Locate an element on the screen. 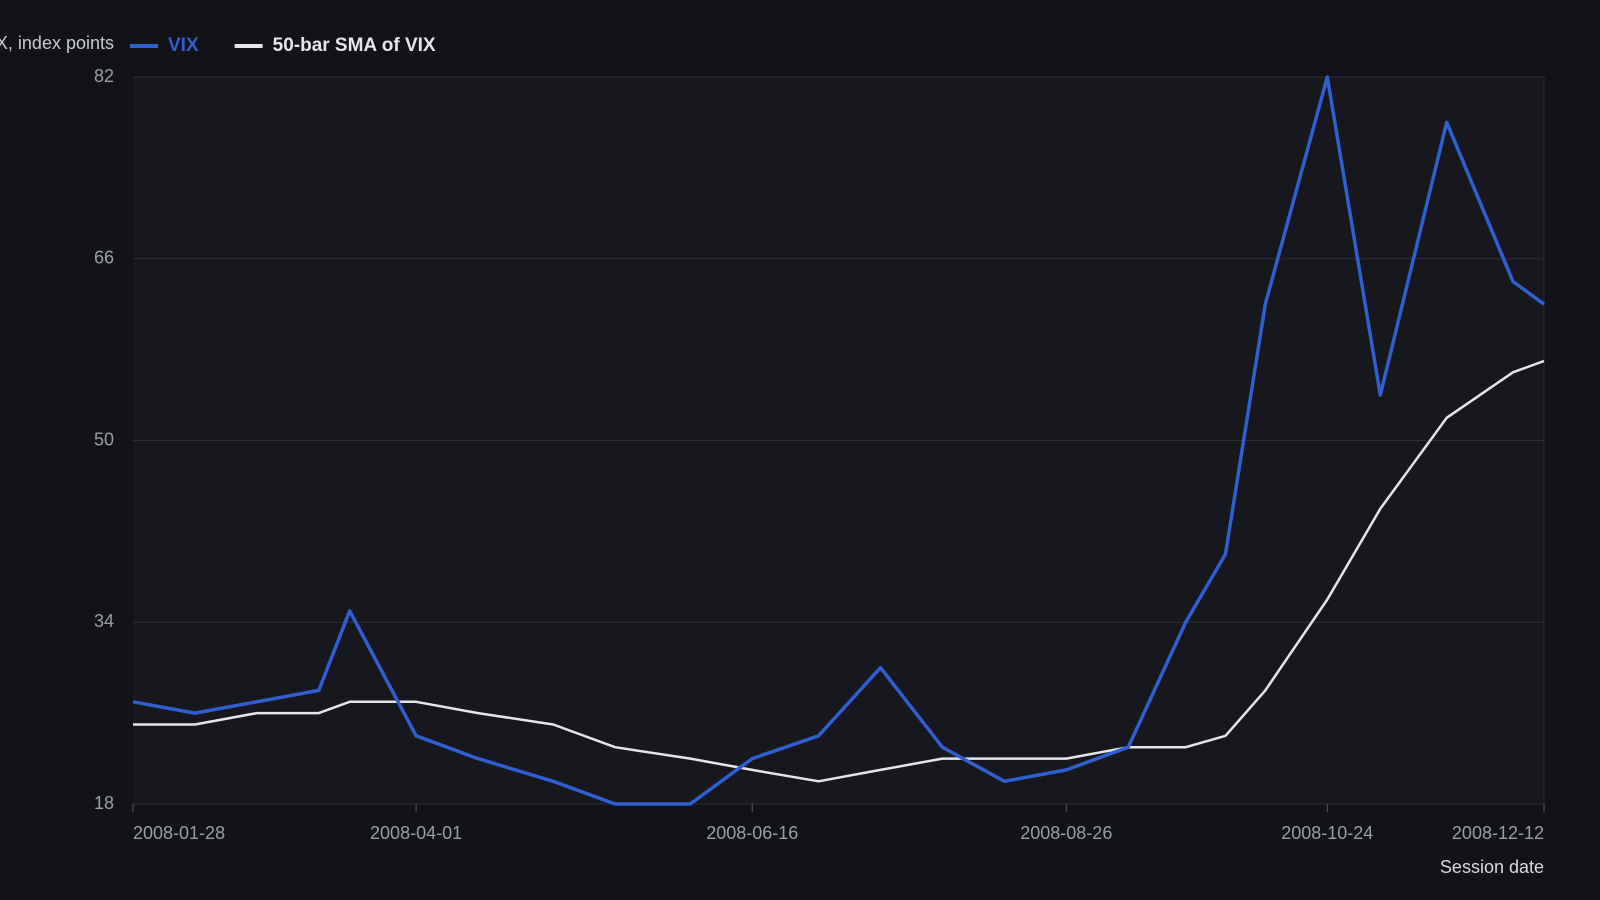  x-tick-label: 2008-04-01 is located at coordinates (416, 833).